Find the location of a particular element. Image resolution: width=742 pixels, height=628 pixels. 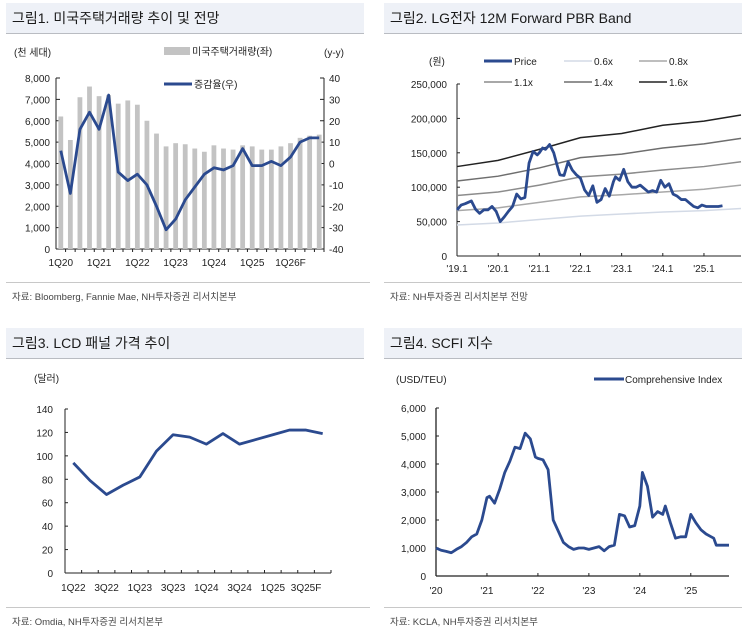

scfi-index-line is located at coordinates (582, 493).